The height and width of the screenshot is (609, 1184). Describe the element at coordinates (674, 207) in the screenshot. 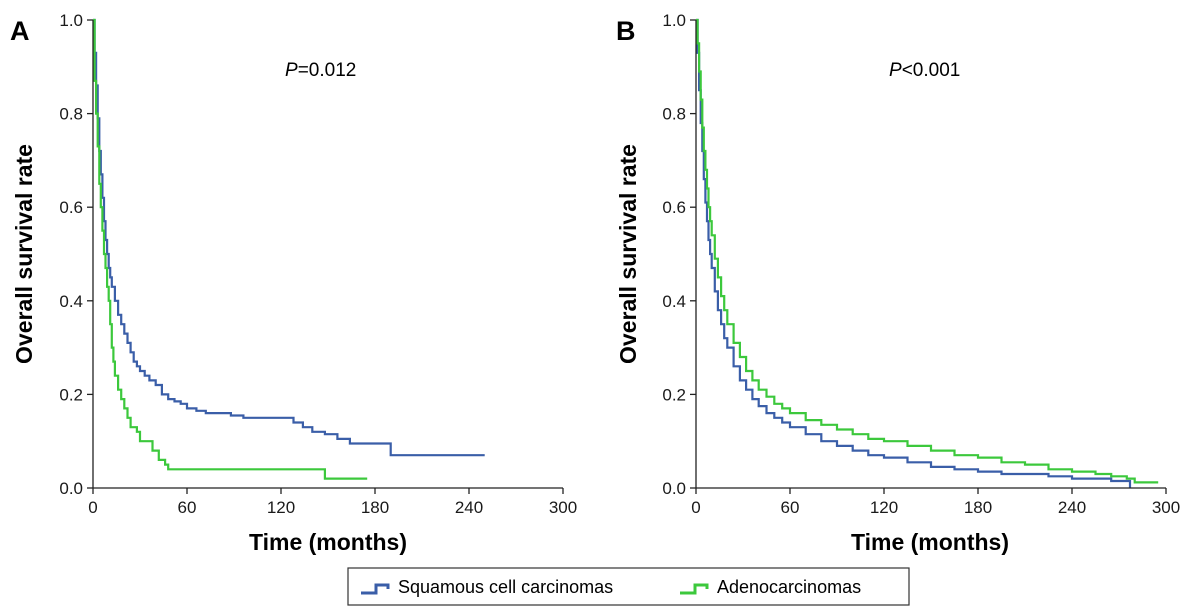

I see `y-tick-label-b: 0.6` at that location.